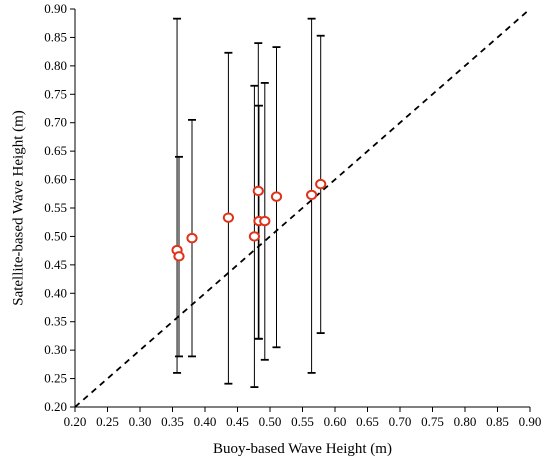 This screenshot has width=550, height=462. I want to click on x-tick-label: 0.60, so click(335, 421).